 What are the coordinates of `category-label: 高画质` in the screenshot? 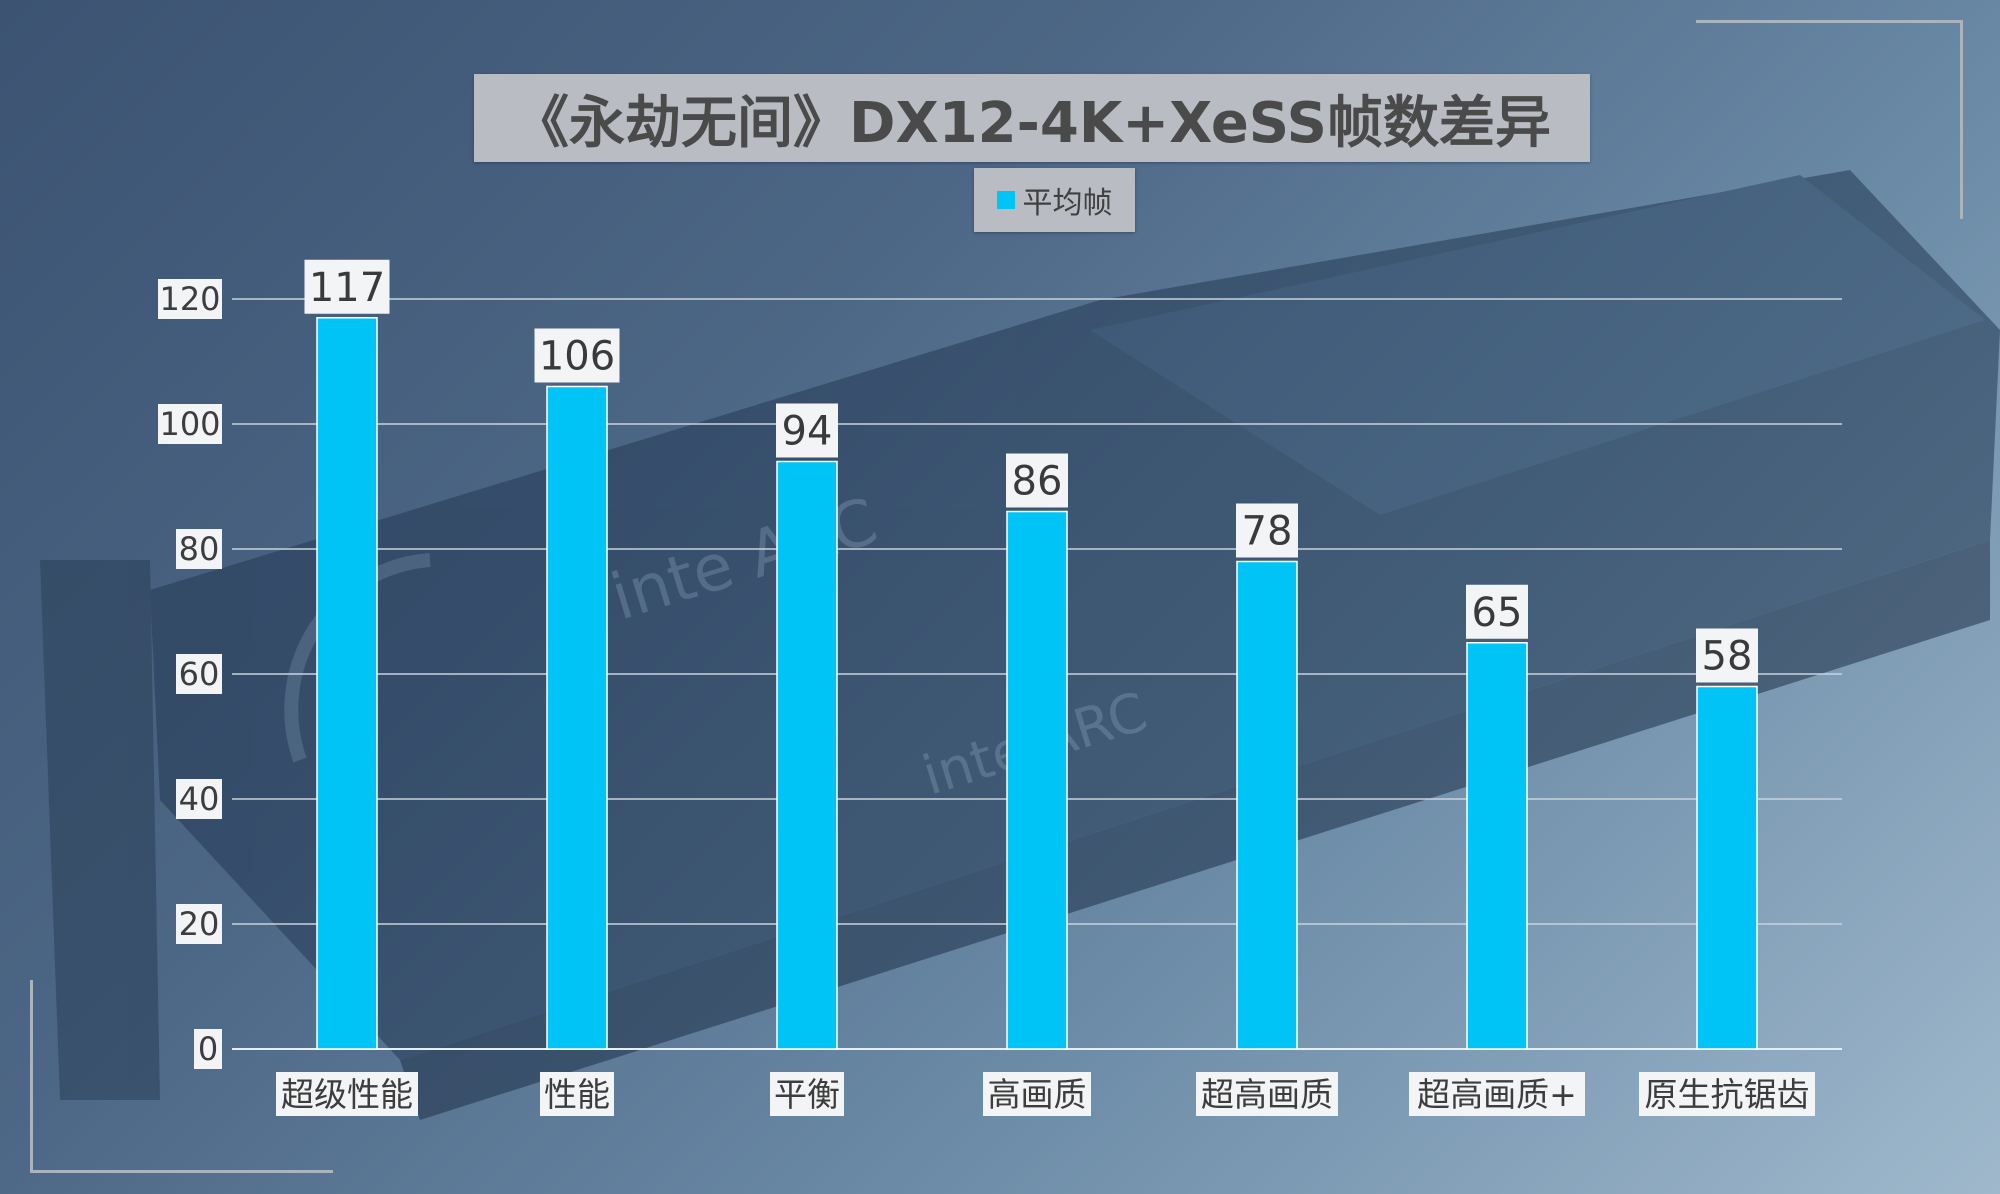 It's located at (1037, 1094).